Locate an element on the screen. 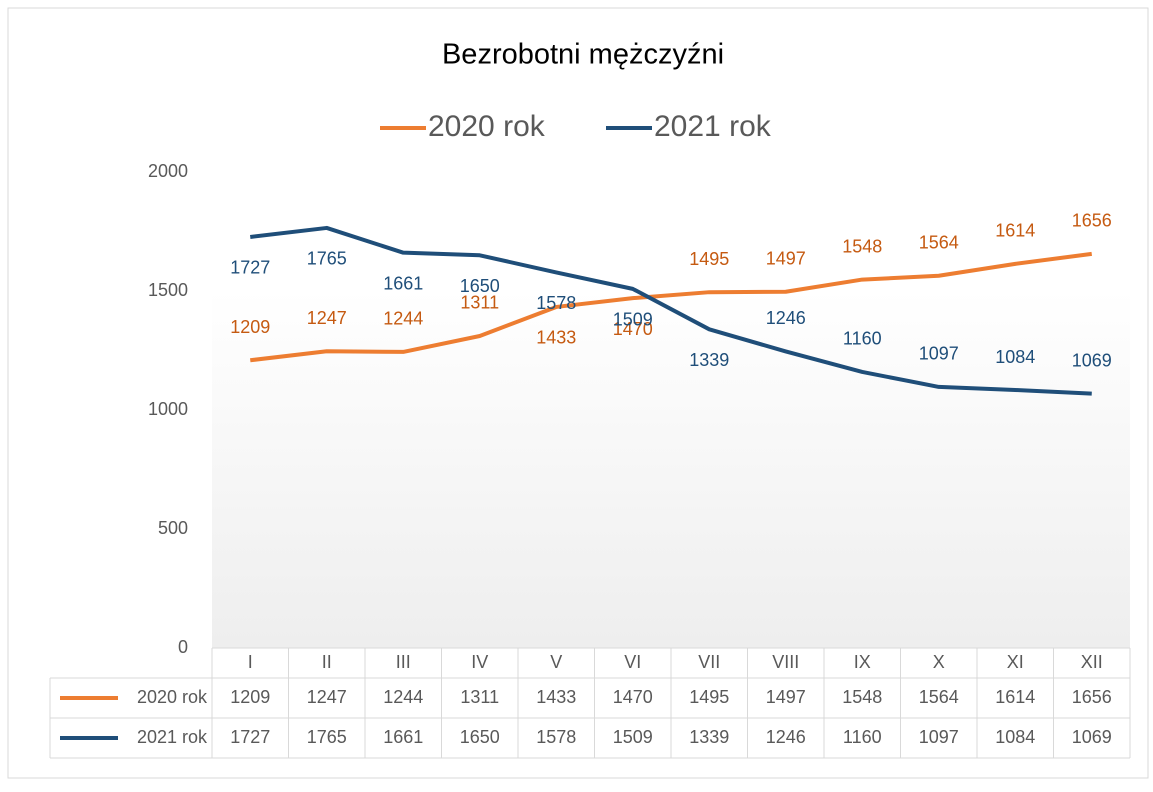 This screenshot has width=1153, height=792. data-label: 1548 is located at coordinates (862, 246).